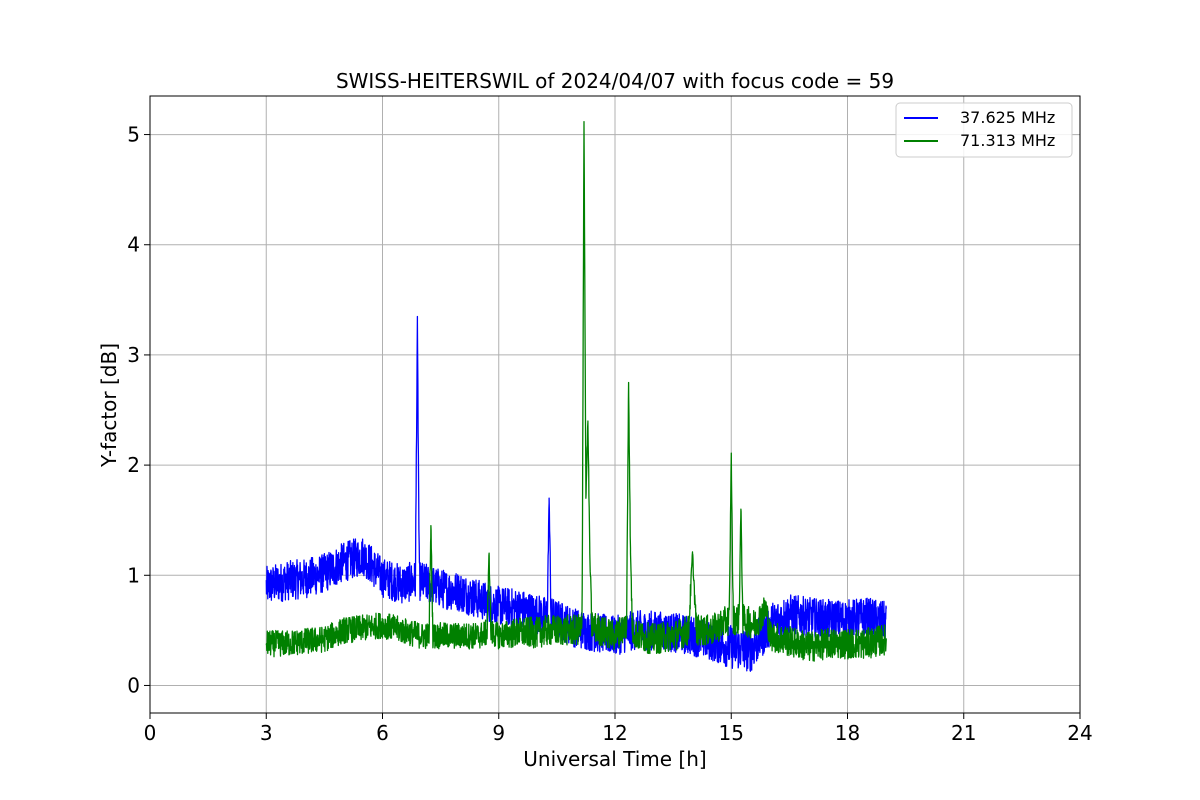 This screenshot has width=1200, height=800. What do you see at coordinates (109, 405) in the screenshot?
I see `y-axis-label: Y-factor [dB]` at bounding box center [109, 405].